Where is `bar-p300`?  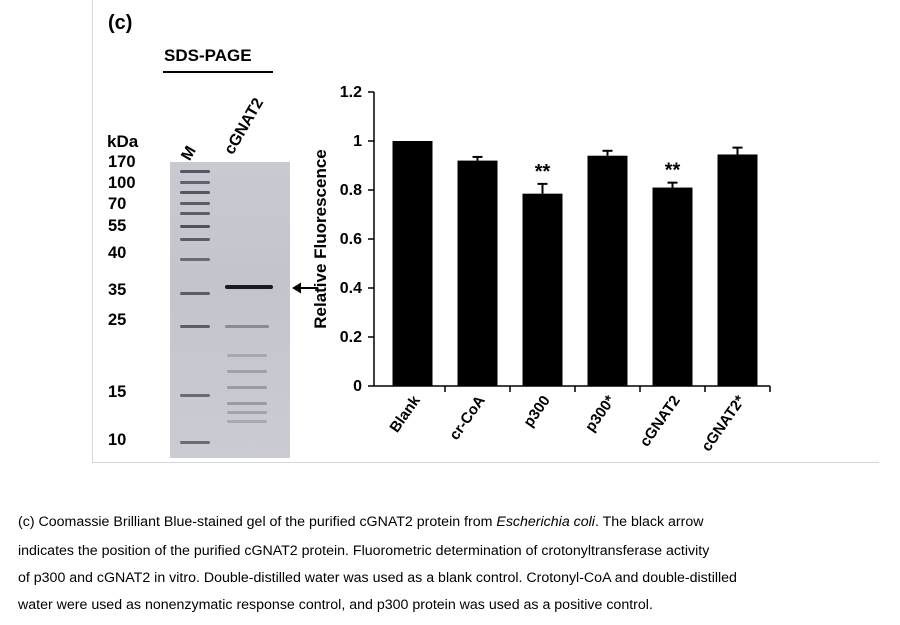 bar-p300 is located at coordinates (542, 289).